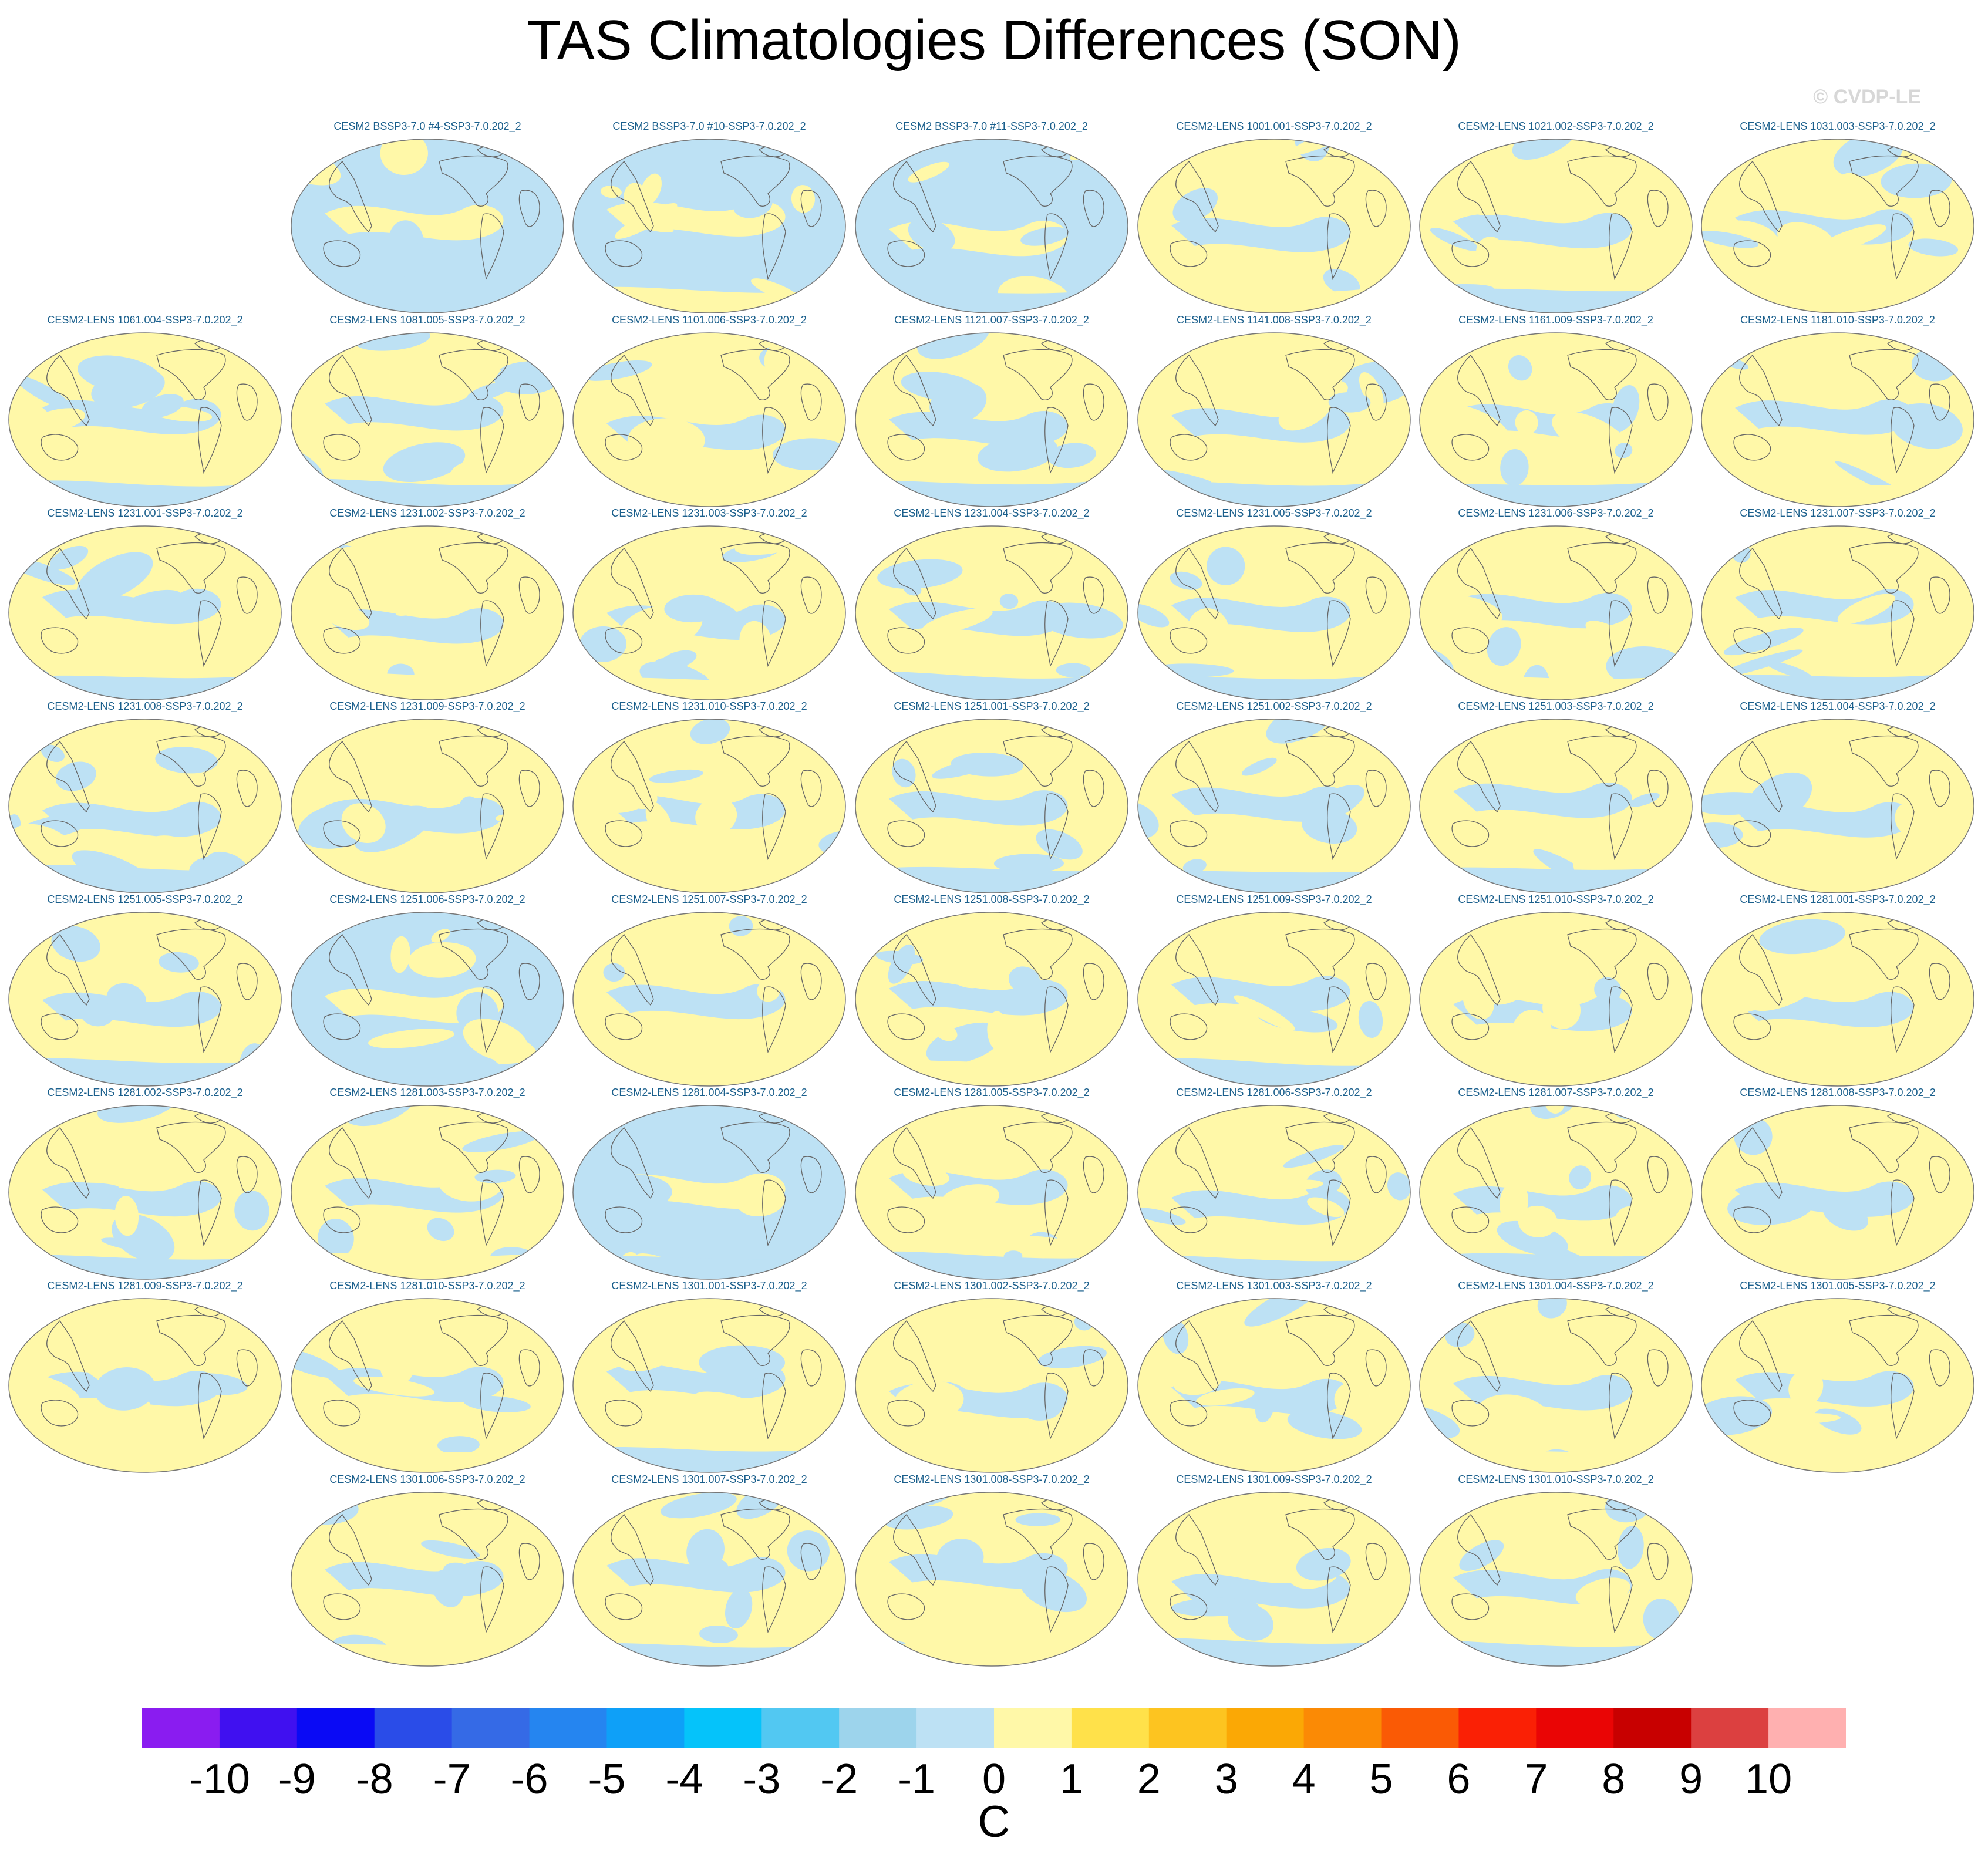 The image size is (1988, 1858). What do you see at coordinates (1459, 1780) in the screenshot?
I see `colorbar-tick-label: 6` at bounding box center [1459, 1780].